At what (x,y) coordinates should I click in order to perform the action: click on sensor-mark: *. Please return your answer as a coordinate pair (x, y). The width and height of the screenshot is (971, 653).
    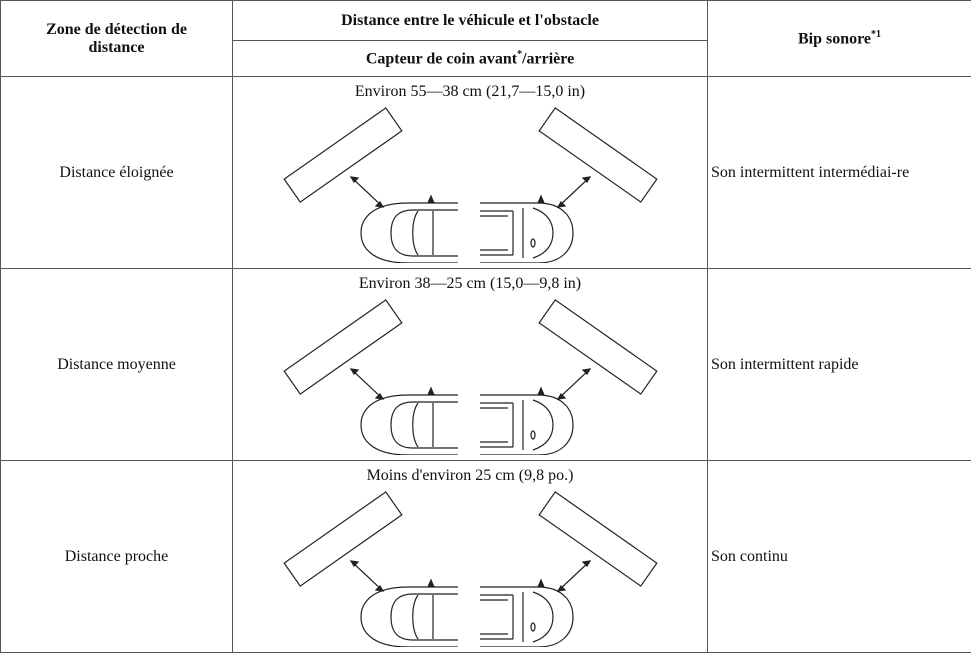
    Looking at the image, I should click on (520, 55).